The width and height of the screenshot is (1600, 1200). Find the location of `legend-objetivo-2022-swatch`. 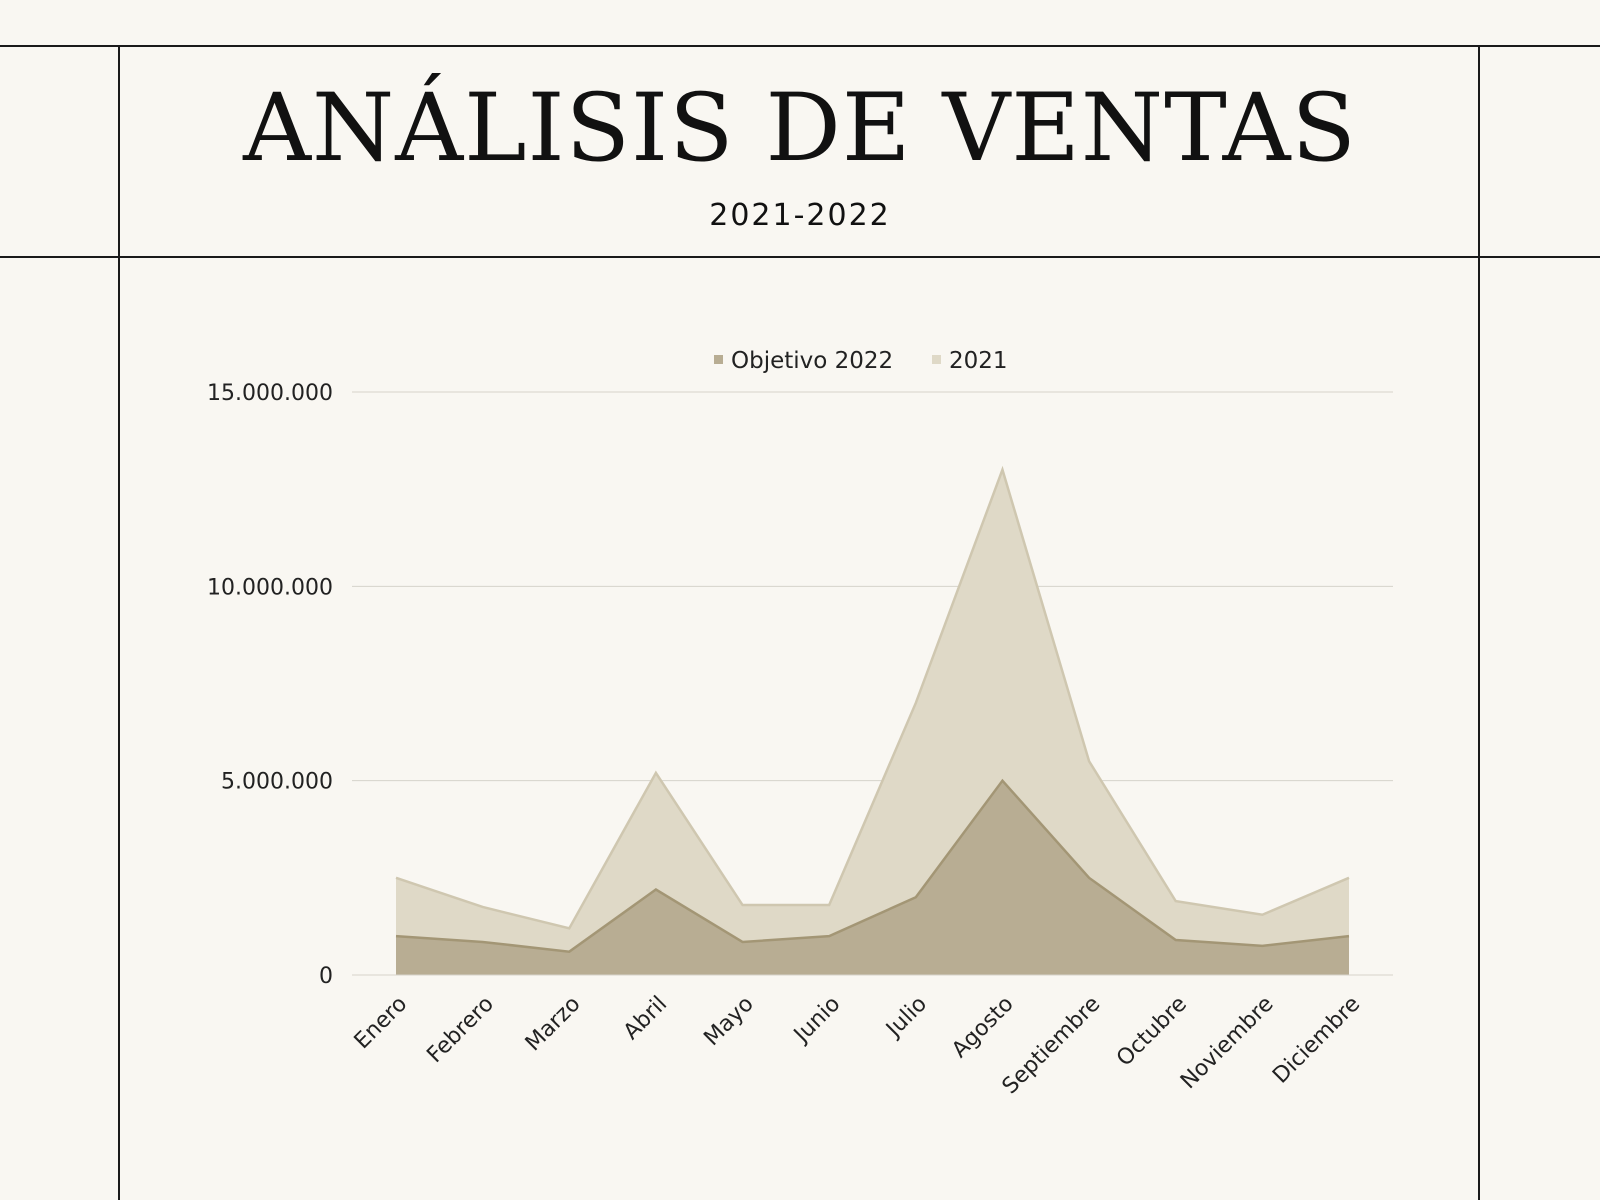

legend-objetivo-2022-swatch is located at coordinates (718, 359).